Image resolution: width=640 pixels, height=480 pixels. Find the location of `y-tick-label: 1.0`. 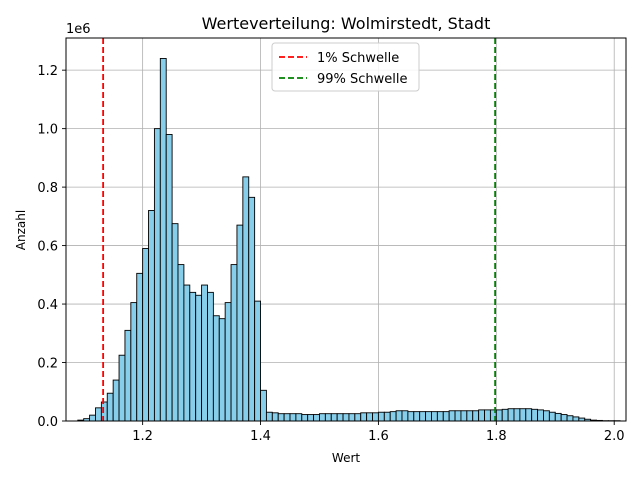

y-tick-label: 1.0 is located at coordinates (47, 130).